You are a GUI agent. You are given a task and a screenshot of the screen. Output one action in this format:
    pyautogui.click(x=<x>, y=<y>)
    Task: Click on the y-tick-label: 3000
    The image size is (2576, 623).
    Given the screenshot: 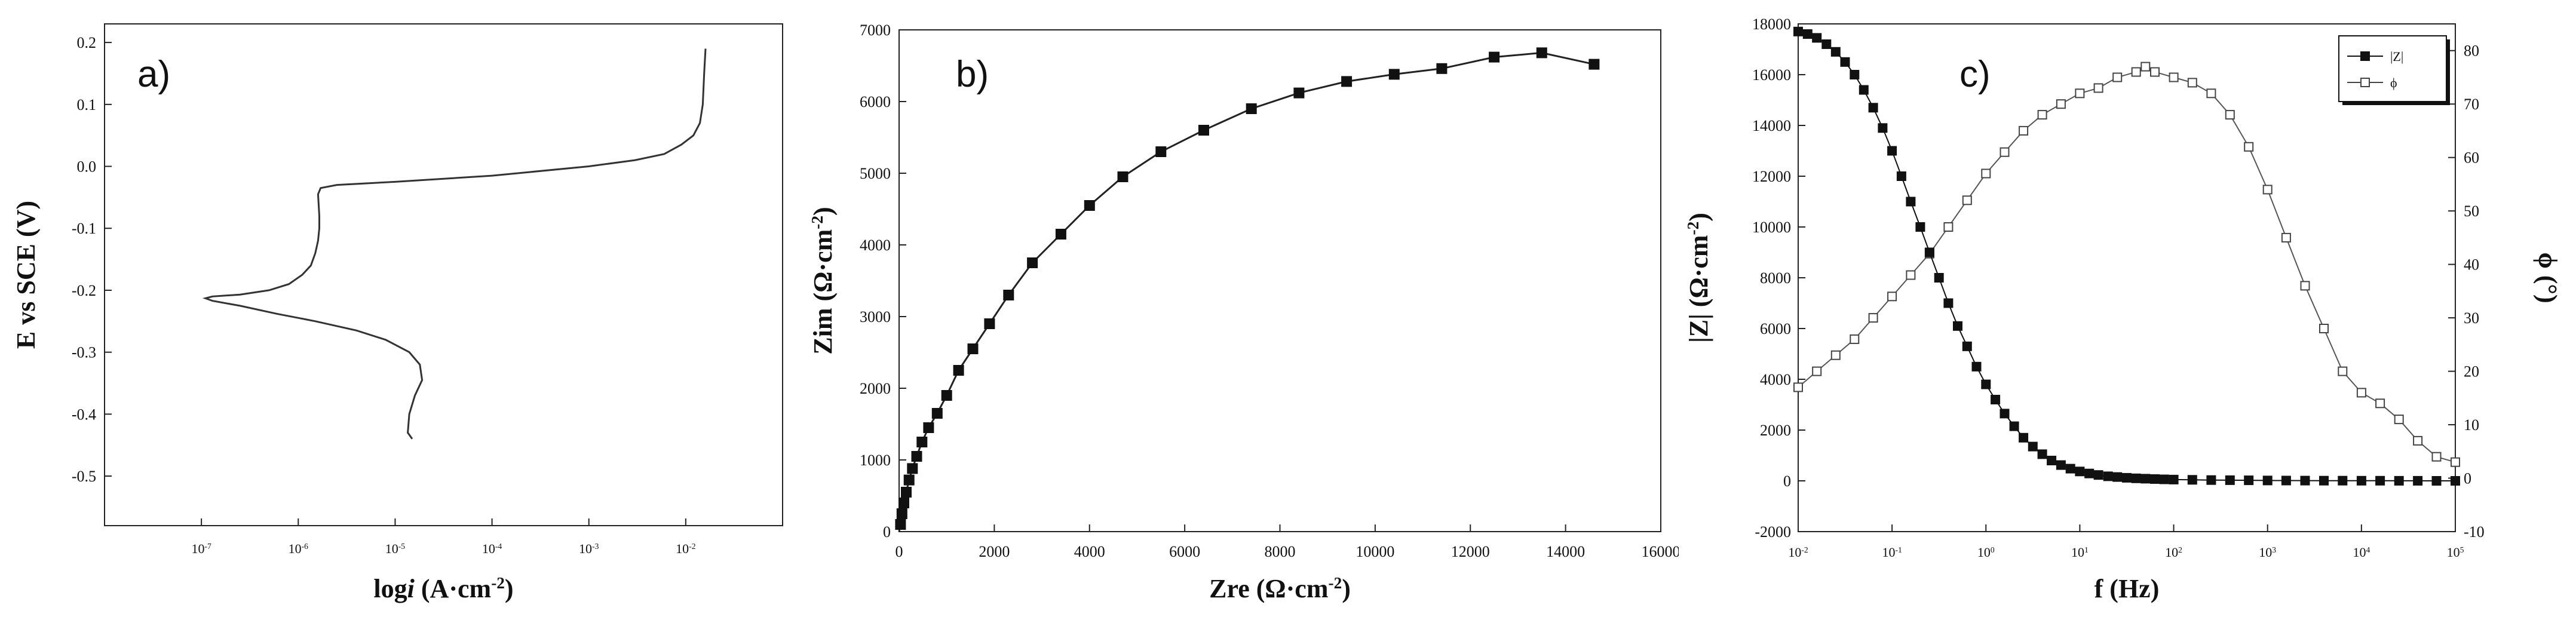 What is the action you would take?
    pyautogui.click(x=875, y=317)
    